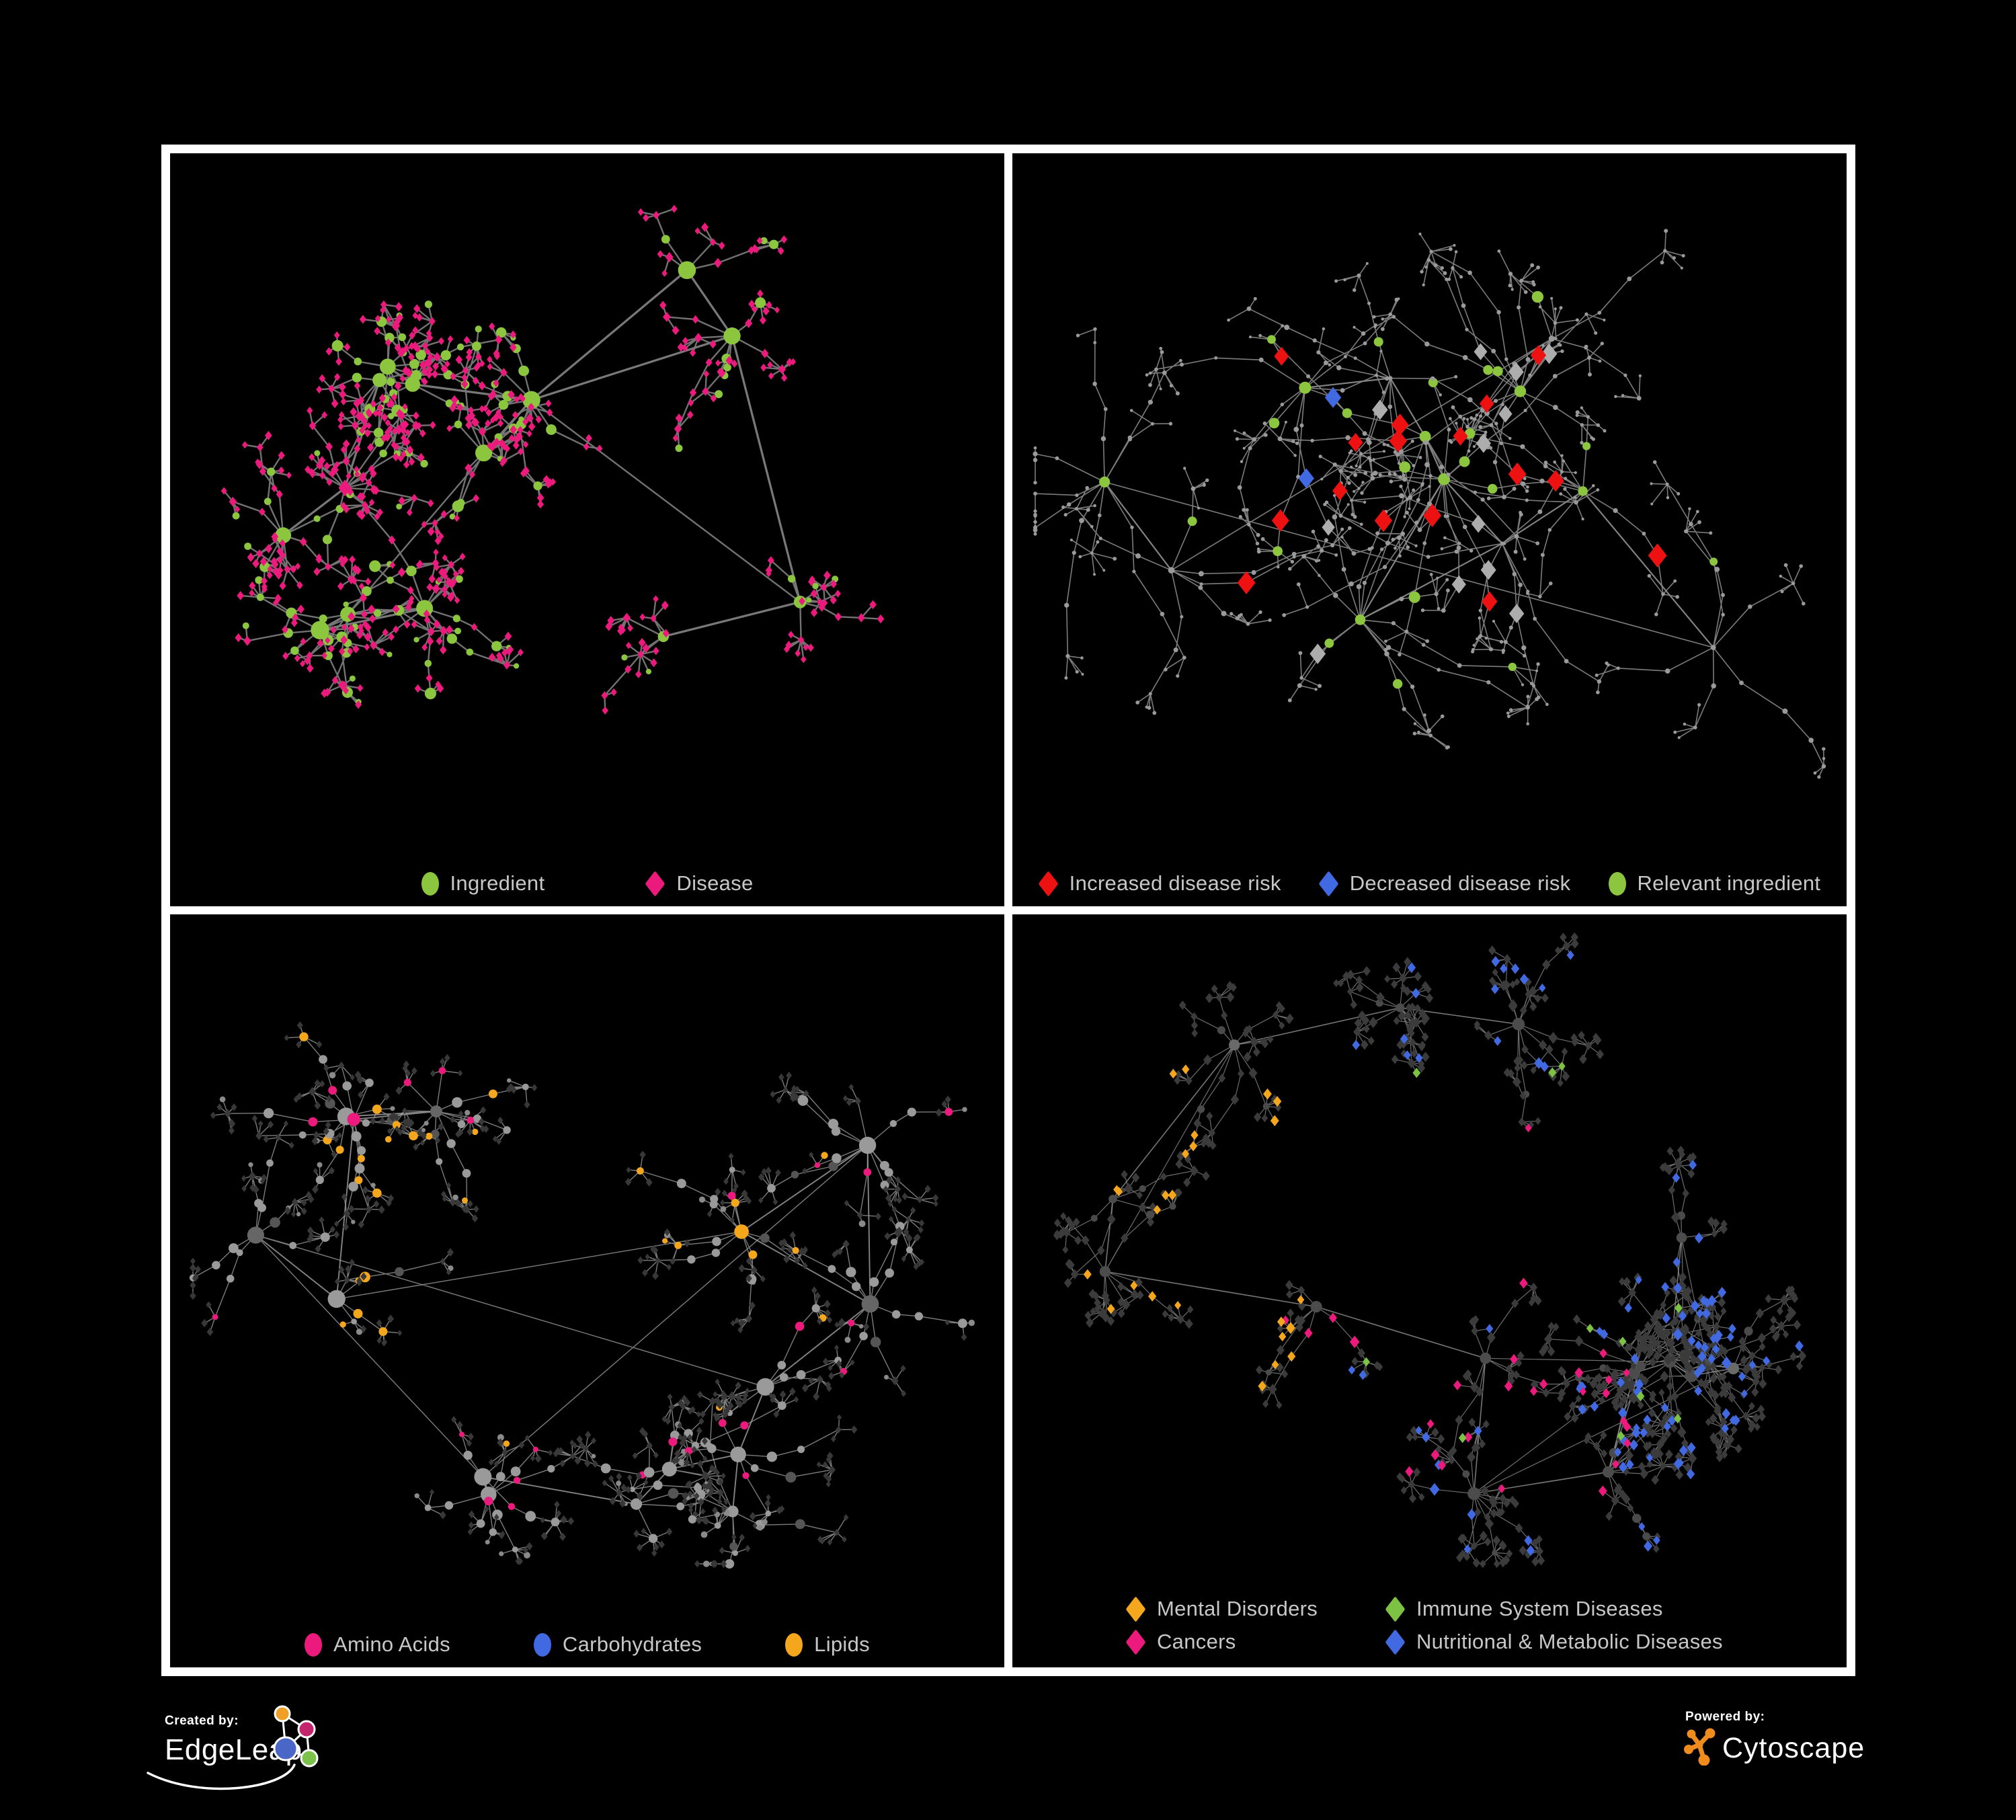 This screenshot has width=2016, height=1820. I want to click on legend-item: Relevant ingredient, so click(1714, 883).